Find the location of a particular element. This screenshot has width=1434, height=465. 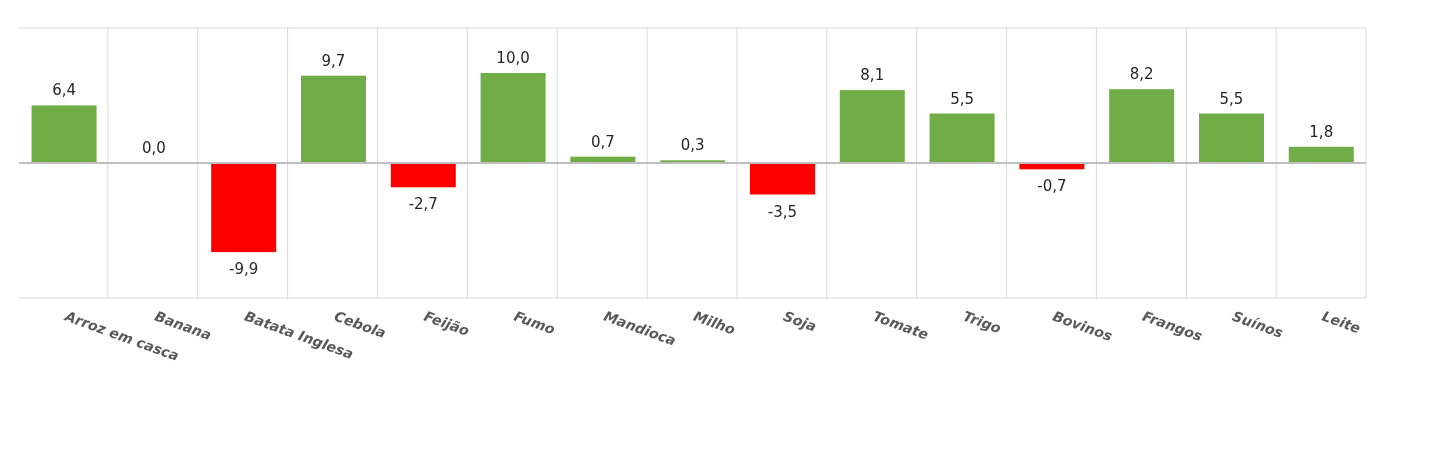

data-label: 1,8 is located at coordinates (1321, 131).